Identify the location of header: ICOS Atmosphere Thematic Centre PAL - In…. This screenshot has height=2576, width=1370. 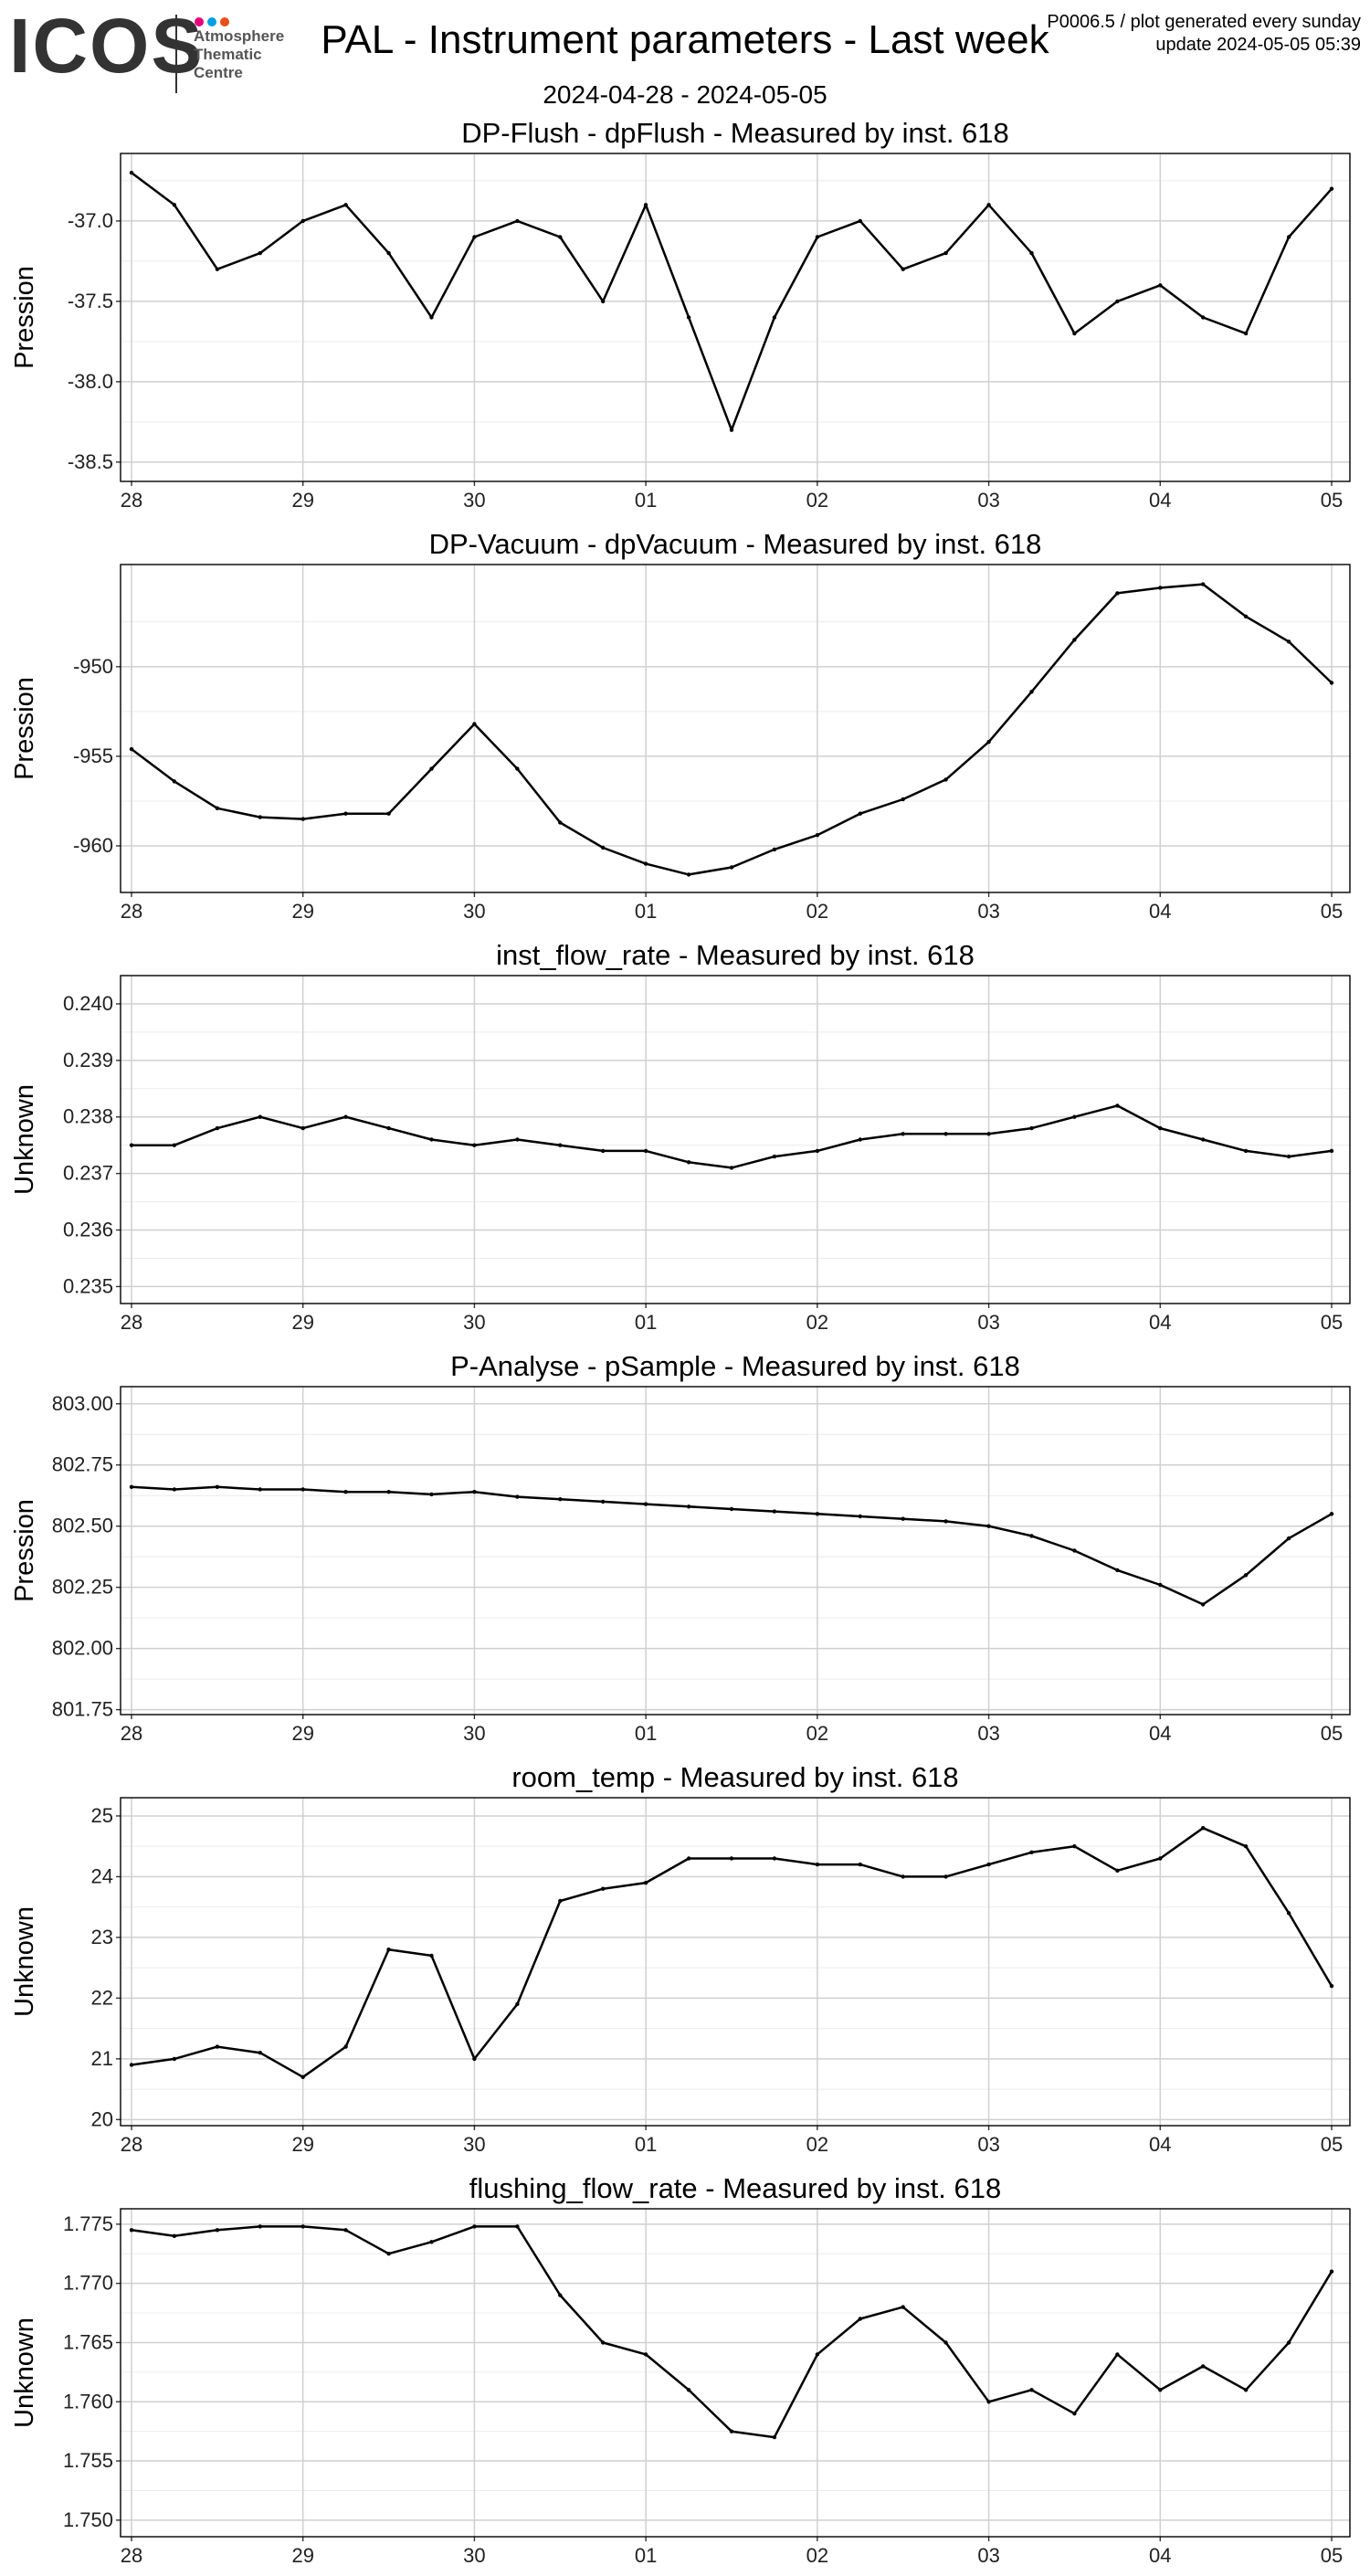
(685, 59).